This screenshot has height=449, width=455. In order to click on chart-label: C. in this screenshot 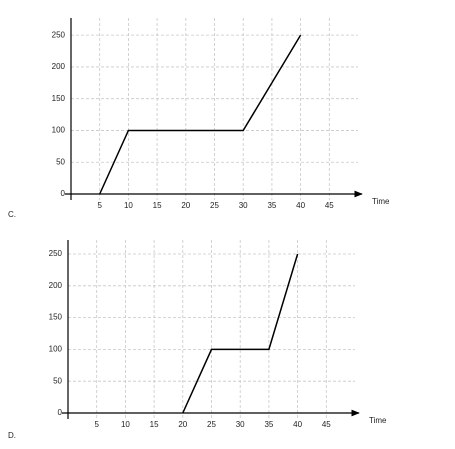, I will do `click(12, 214)`.